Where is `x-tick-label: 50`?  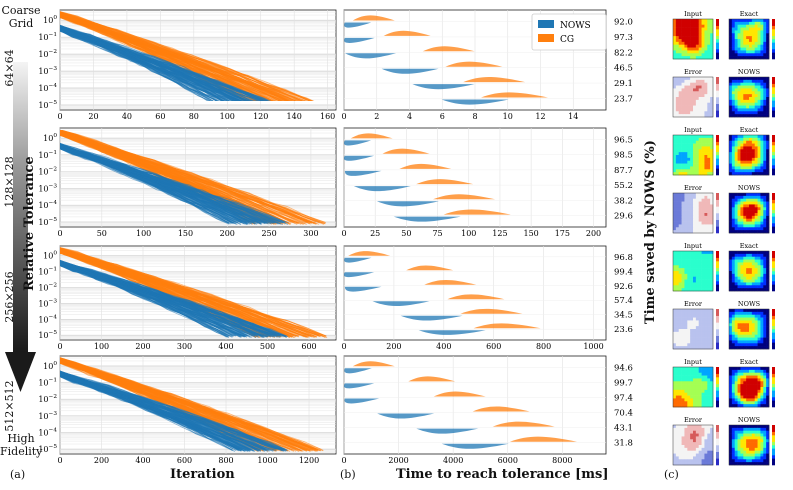 x-tick-label: 50 is located at coordinates (102, 233).